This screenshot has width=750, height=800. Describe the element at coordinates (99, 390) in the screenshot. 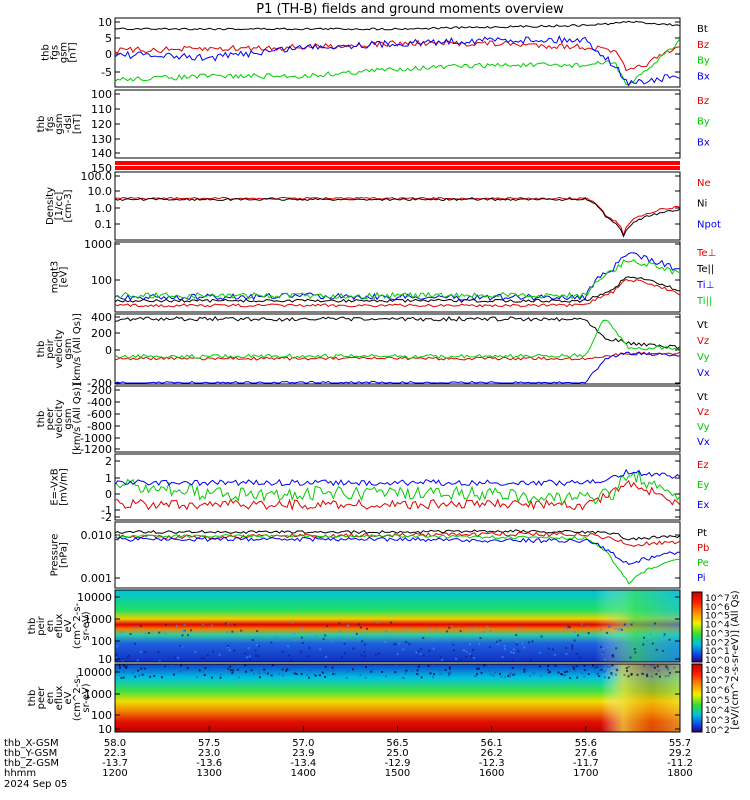

I see `y-tick-label: -200` at that location.